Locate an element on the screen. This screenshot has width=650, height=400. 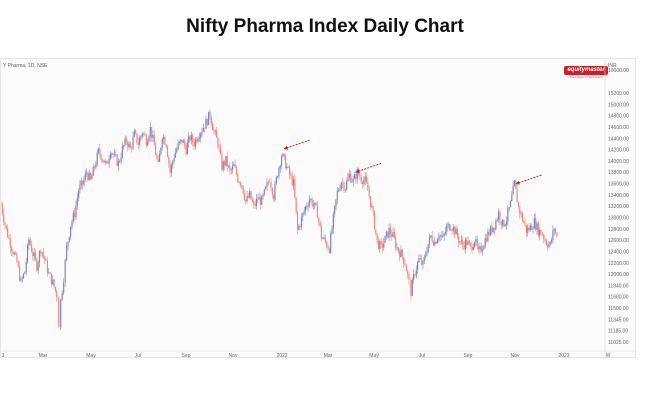
y-tick-label: 14800.00 is located at coordinates (618, 117).